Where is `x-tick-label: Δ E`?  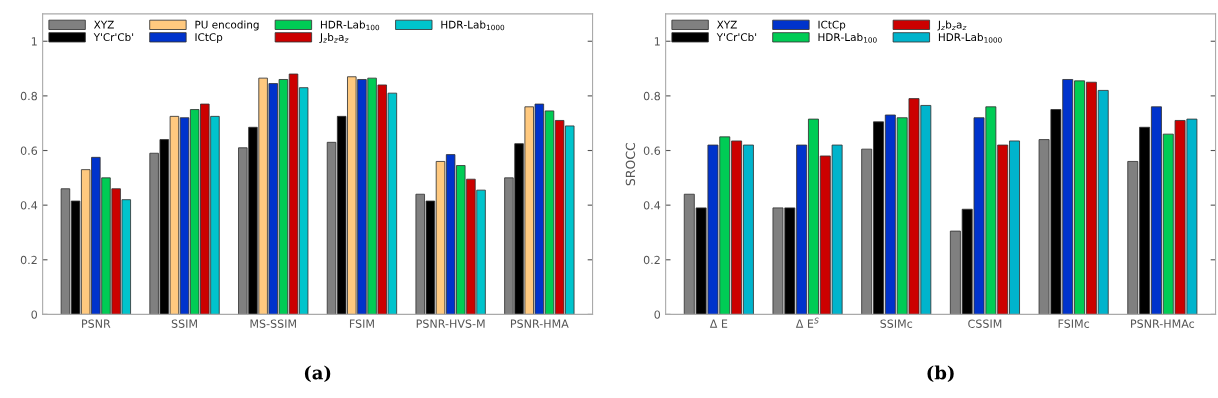 x-tick-label: Δ E is located at coordinates (718, 323).